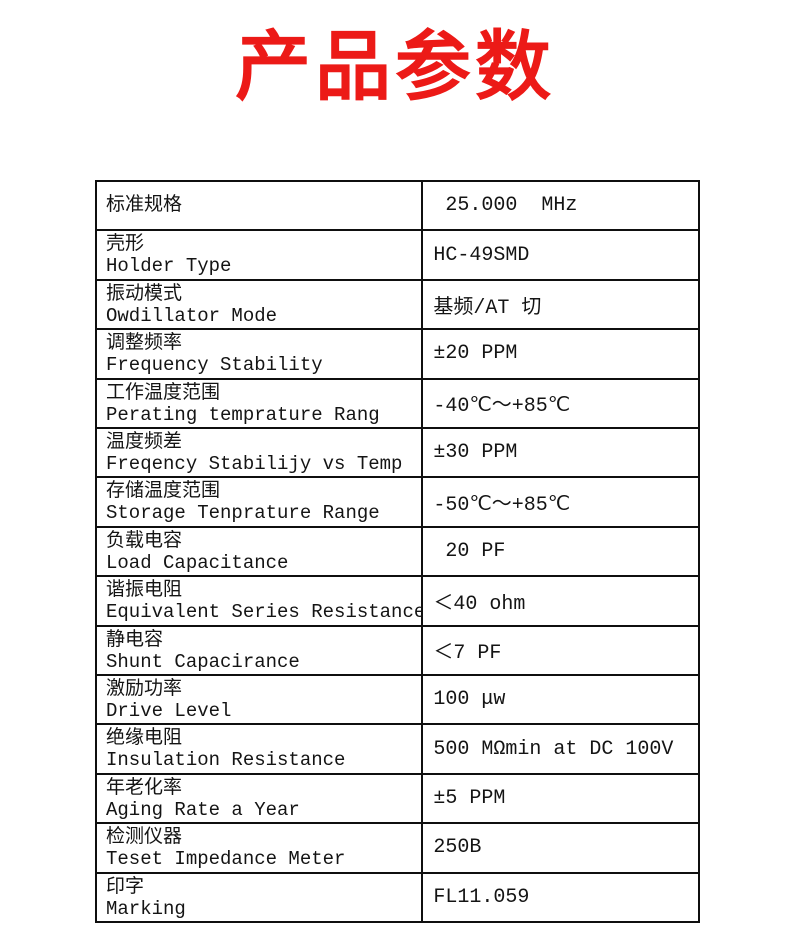 The width and height of the screenshot is (790, 948). I want to click on spec-label-en: Freqency Stabilijy vs Temp, so click(254, 464).